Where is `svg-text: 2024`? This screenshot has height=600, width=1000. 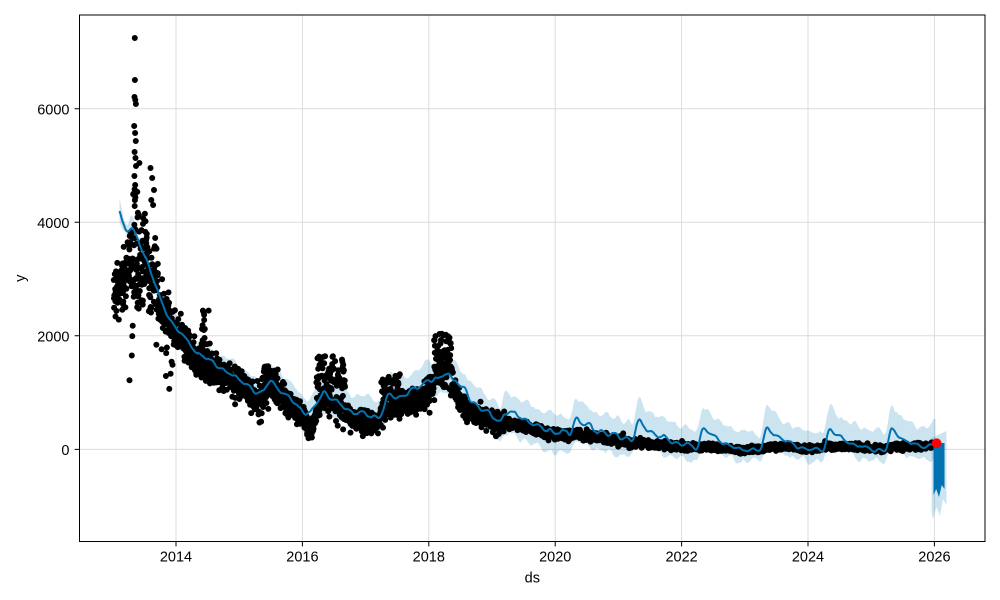 svg-text: 2024 is located at coordinates (808, 558).